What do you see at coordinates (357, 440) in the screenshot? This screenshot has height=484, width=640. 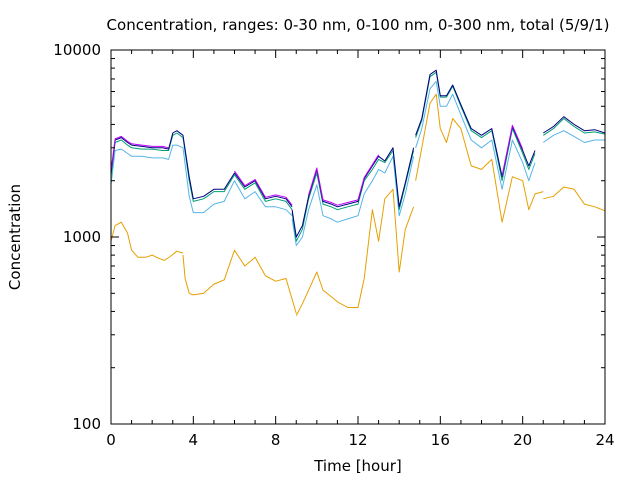 I see `x-tick-label: 12` at bounding box center [357, 440].